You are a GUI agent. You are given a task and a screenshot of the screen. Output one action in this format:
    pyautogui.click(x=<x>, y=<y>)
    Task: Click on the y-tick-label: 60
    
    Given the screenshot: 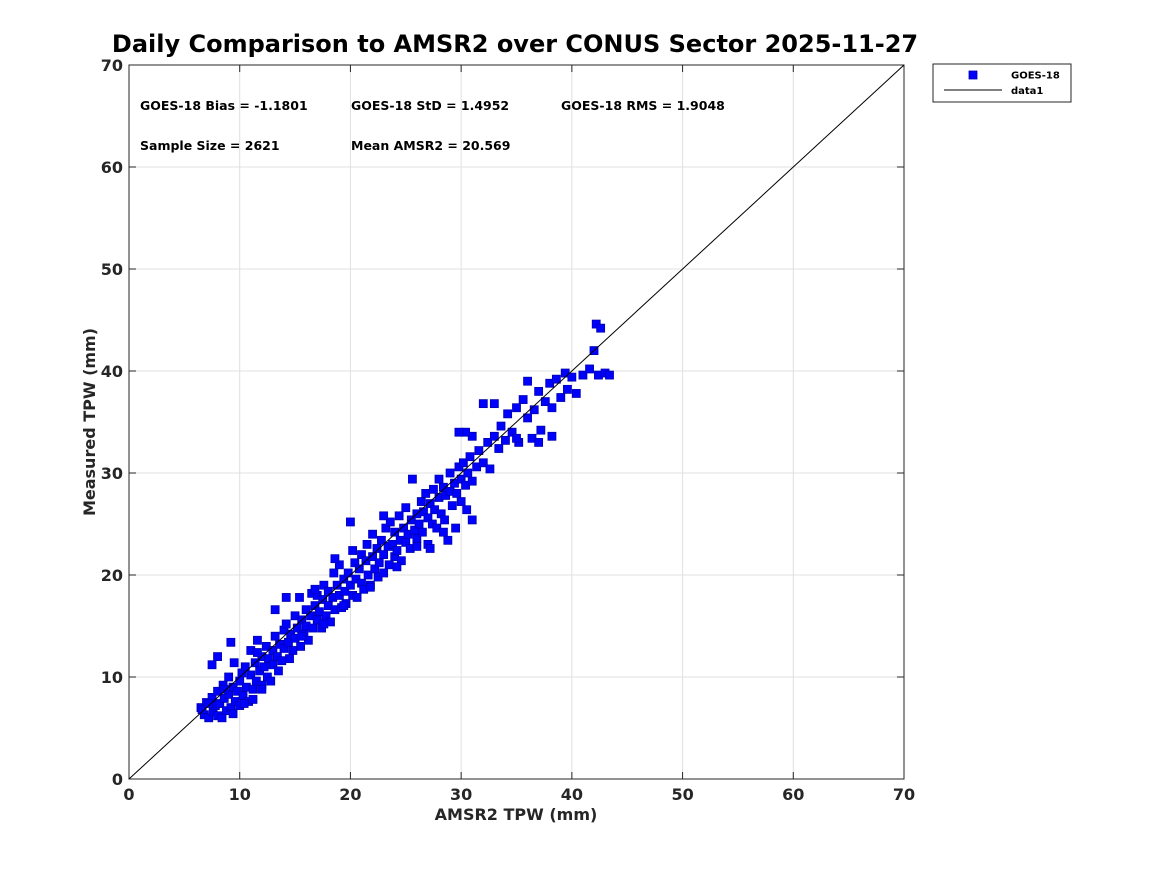 What is the action you would take?
    pyautogui.click(x=112, y=167)
    